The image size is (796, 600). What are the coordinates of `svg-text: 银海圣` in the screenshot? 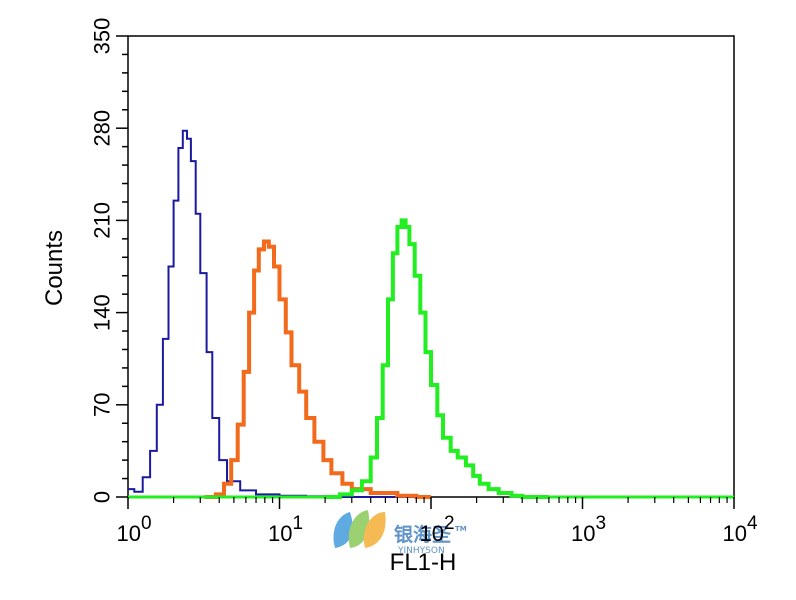 It's located at (423, 534).